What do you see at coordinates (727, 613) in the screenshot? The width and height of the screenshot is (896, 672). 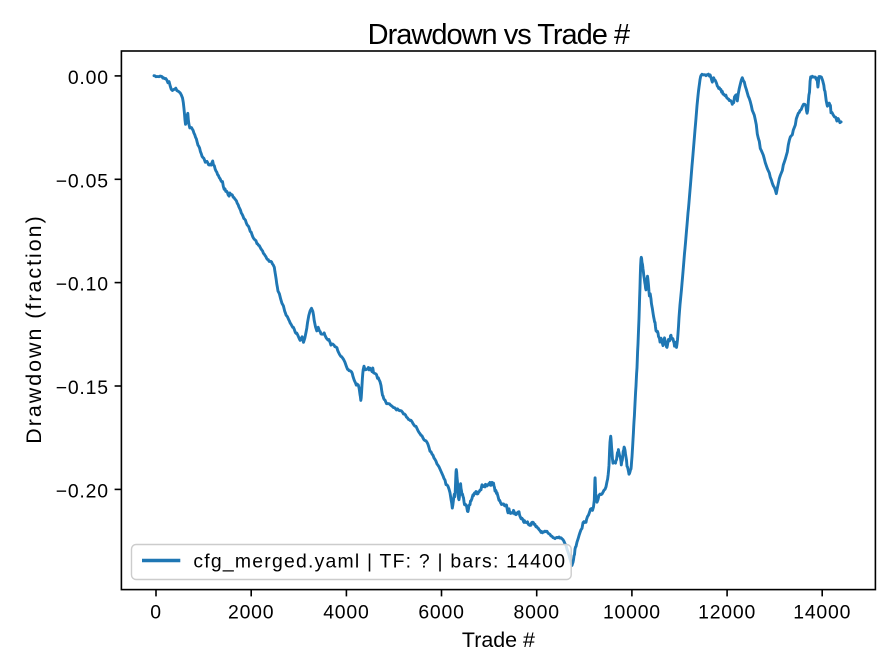 I see `svg-text: 12000` at bounding box center [727, 613].